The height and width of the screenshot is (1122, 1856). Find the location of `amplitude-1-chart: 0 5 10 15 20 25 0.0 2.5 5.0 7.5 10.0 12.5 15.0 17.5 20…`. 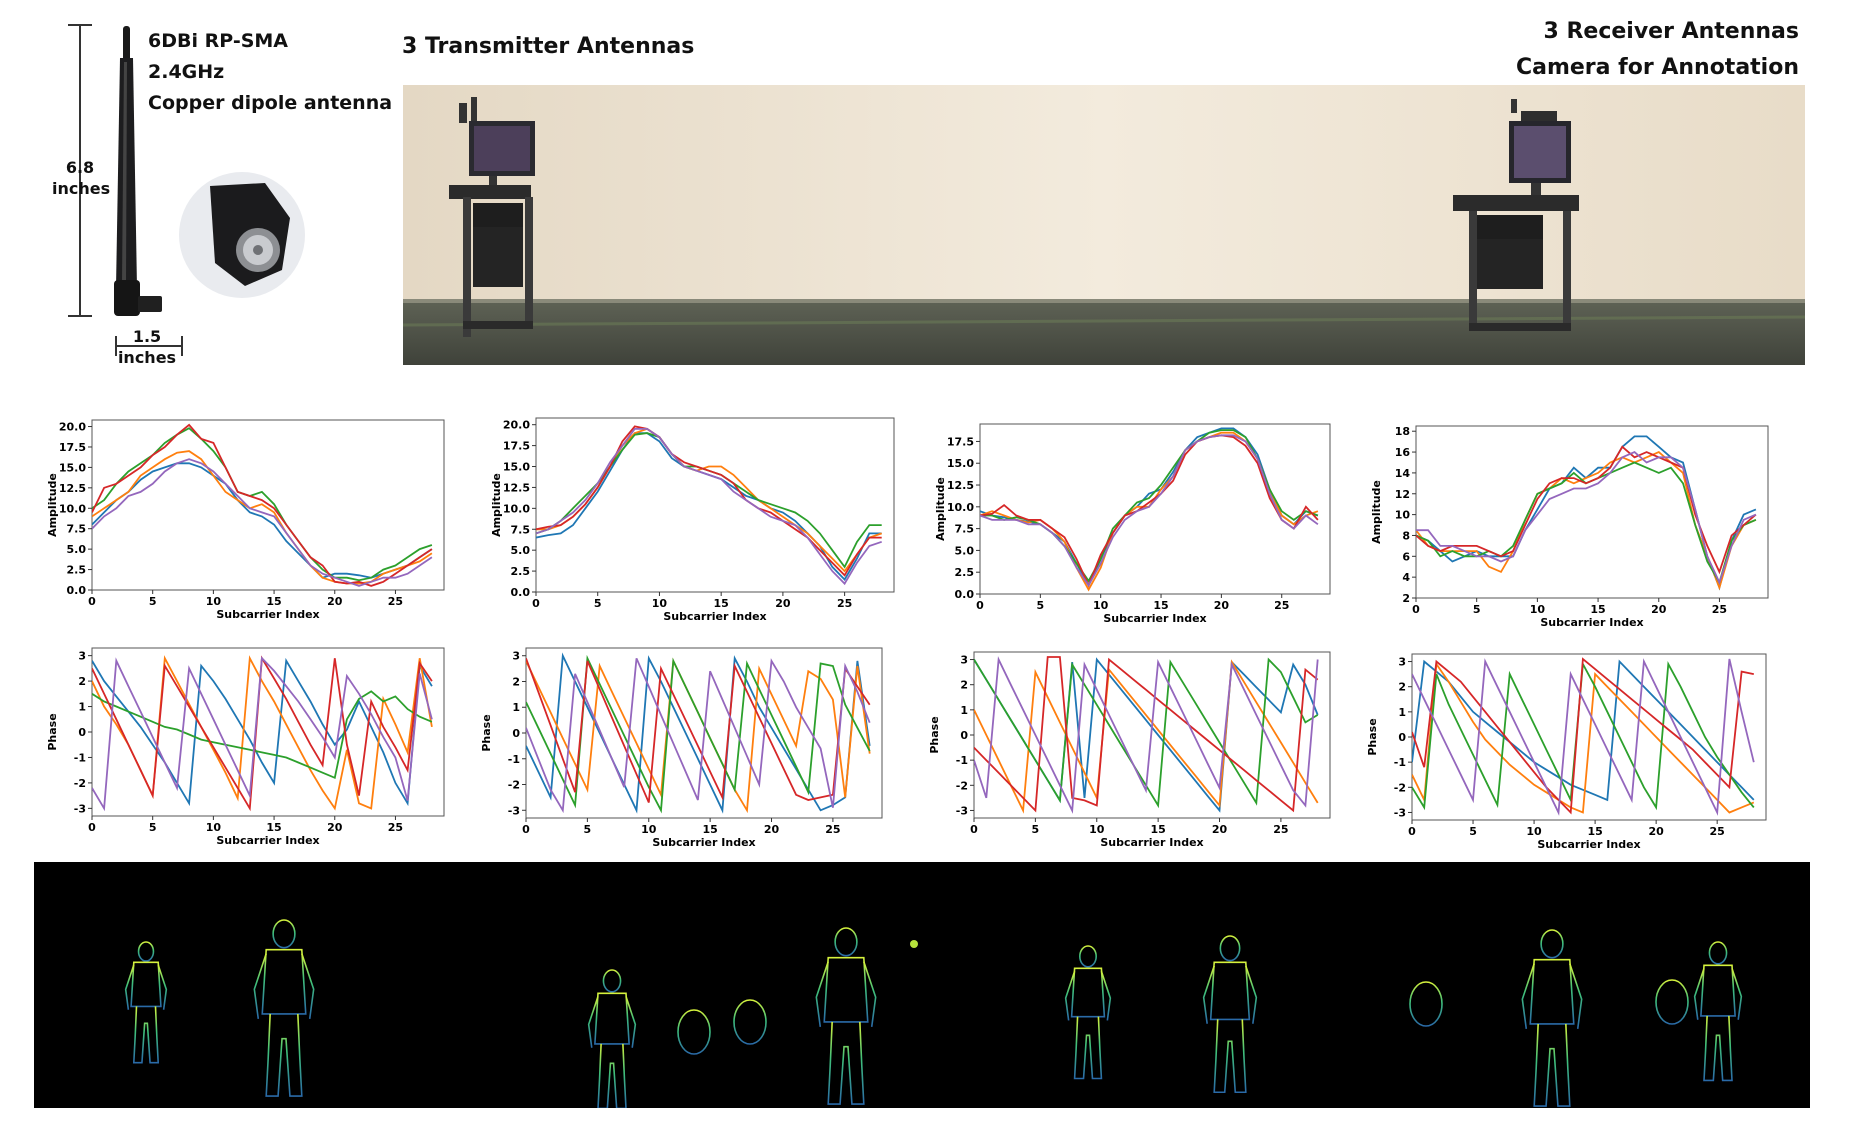

amplitude-1-chart: 0 5 10 15 20 25 0.0 2.5 5.0 7.5 10.0 12.5 15.0 17.5 20… is located at coordinates (245, 520).